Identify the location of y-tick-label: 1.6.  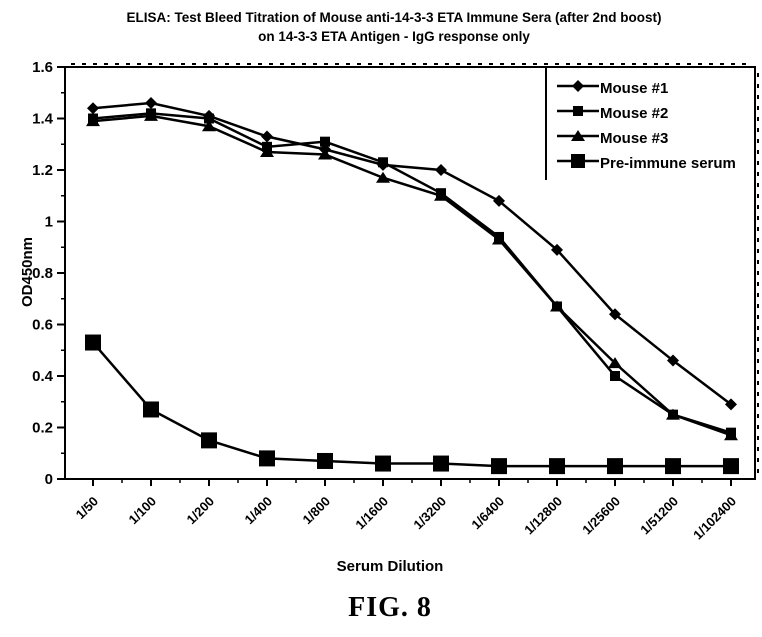
(42, 67).